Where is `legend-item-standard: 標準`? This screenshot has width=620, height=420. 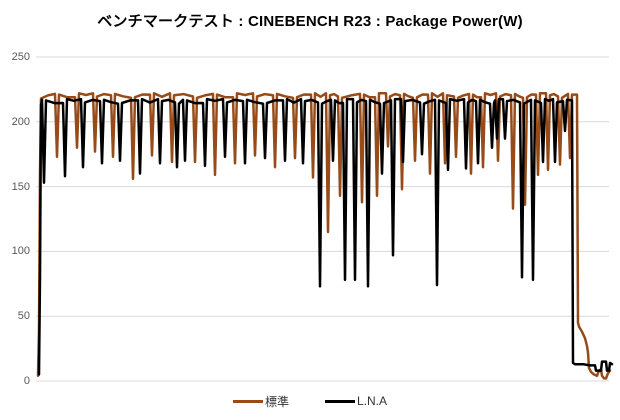 legend-item-standard: 標準 is located at coordinates (260, 401).